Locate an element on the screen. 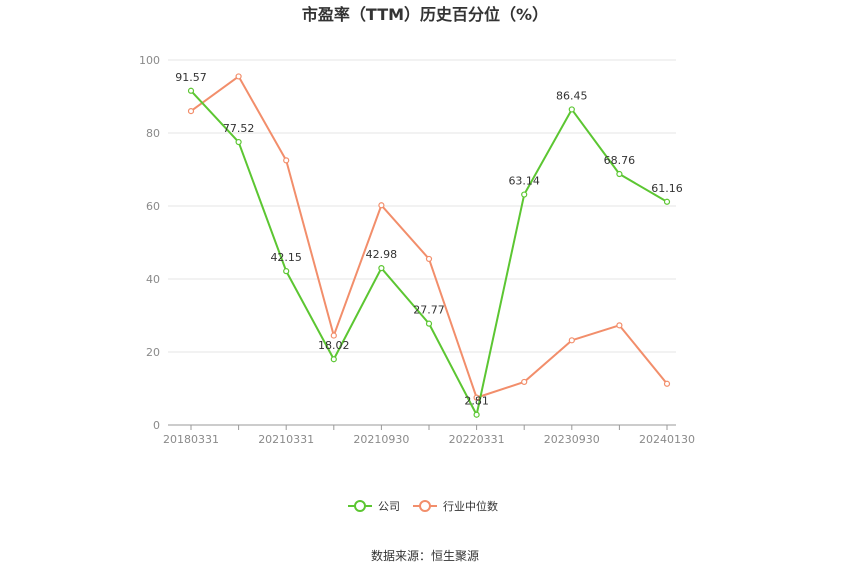 This screenshot has width=850, height=574. data-label: 18.02 is located at coordinates (334, 345).